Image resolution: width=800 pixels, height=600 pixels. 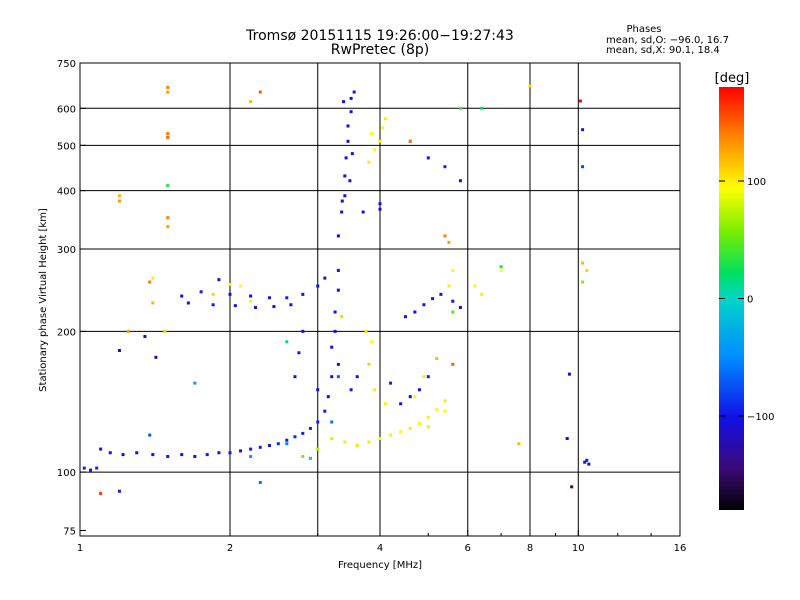 What do you see at coordinates (66, 250) in the screenshot?
I see `y-tick-label: 300` at bounding box center [66, 250].